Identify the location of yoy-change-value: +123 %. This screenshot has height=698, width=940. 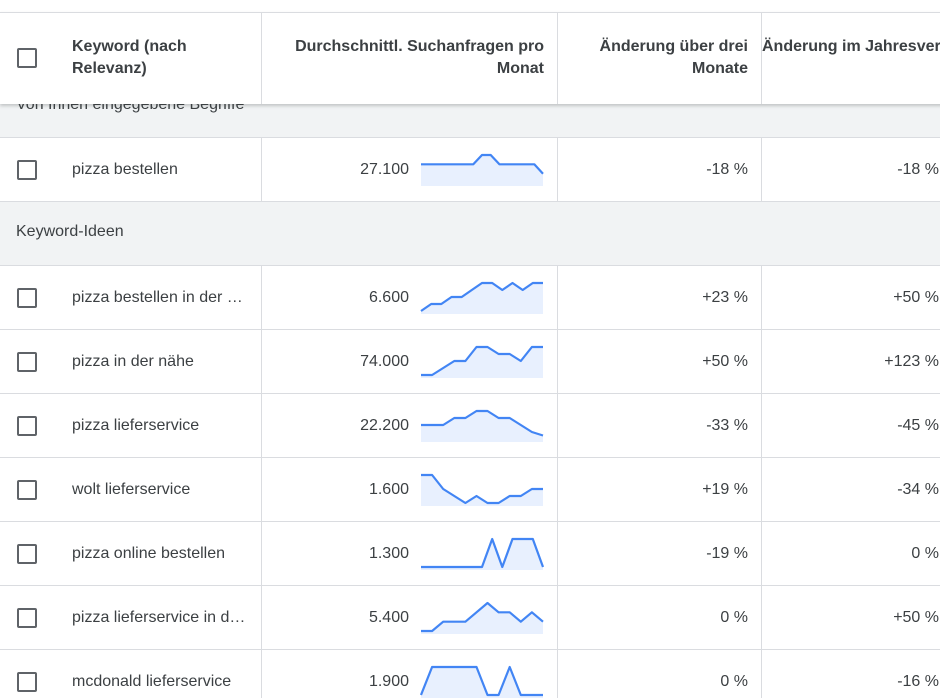
(850, 361).